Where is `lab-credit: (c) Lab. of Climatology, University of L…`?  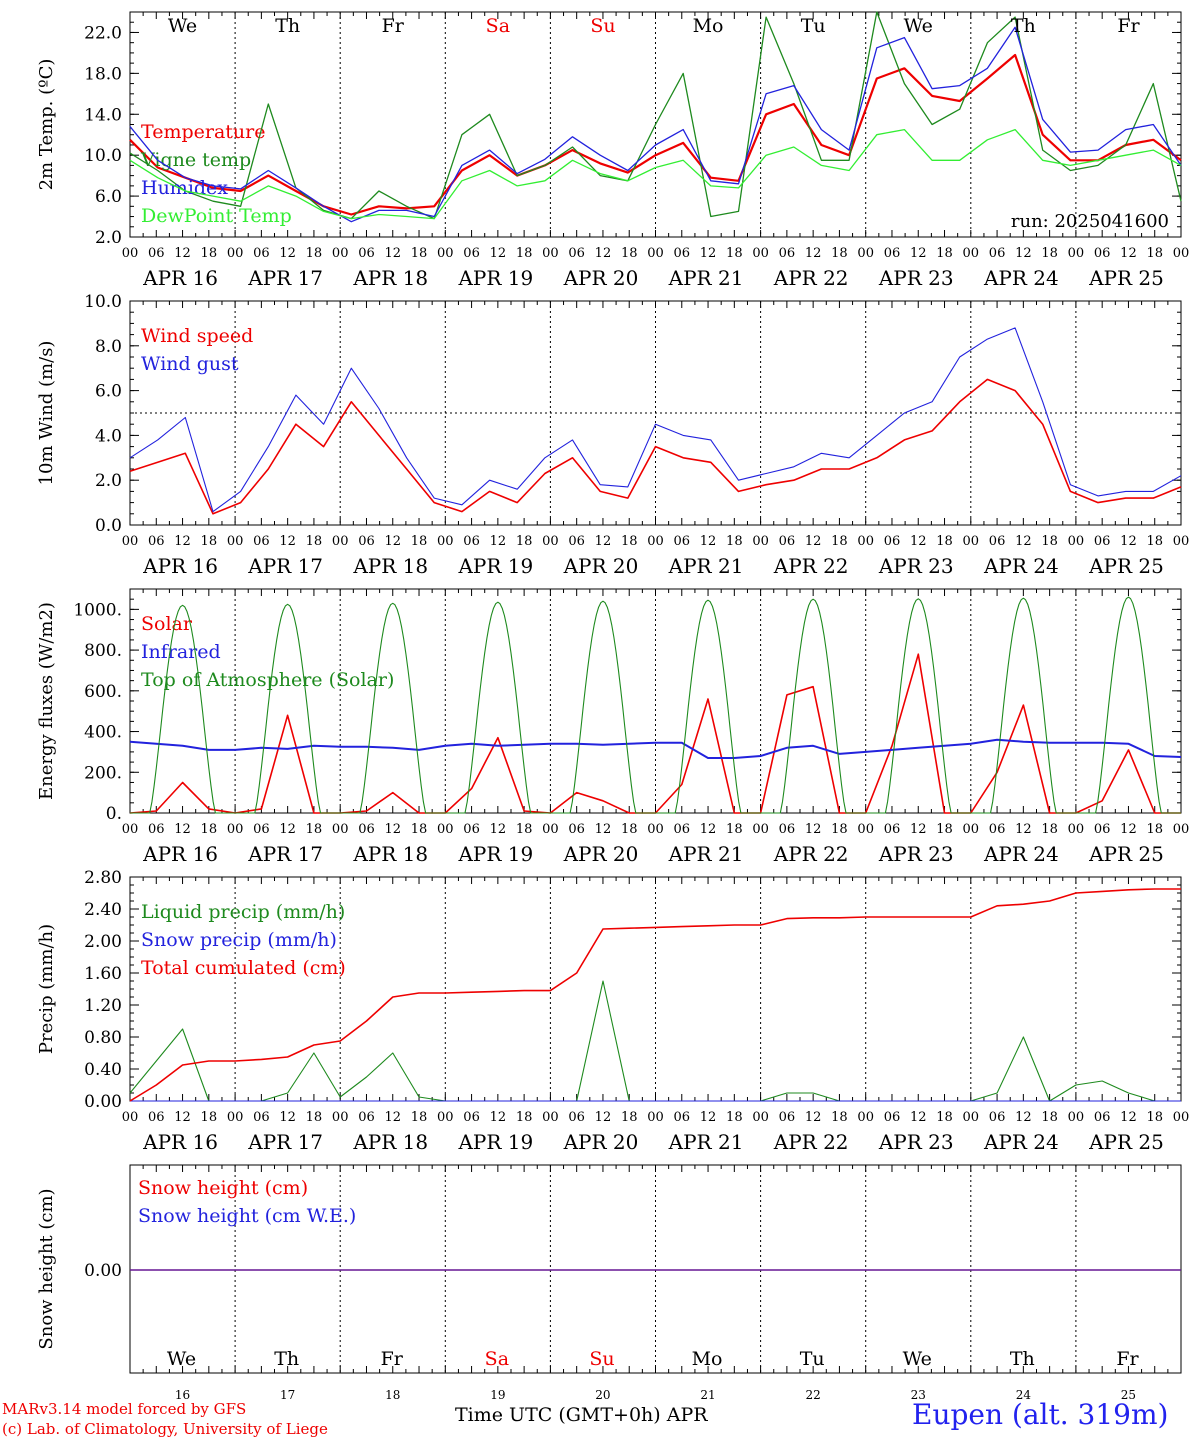
lab-credit: (c) Lab. of Climatology, University of L… is located at coordinates (165, 1429).